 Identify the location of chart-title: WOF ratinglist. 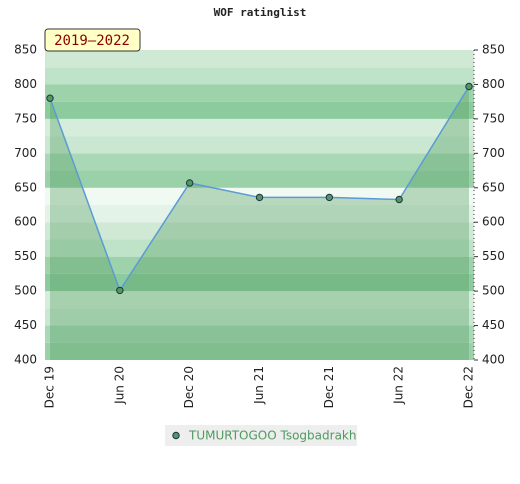
(260, 12).